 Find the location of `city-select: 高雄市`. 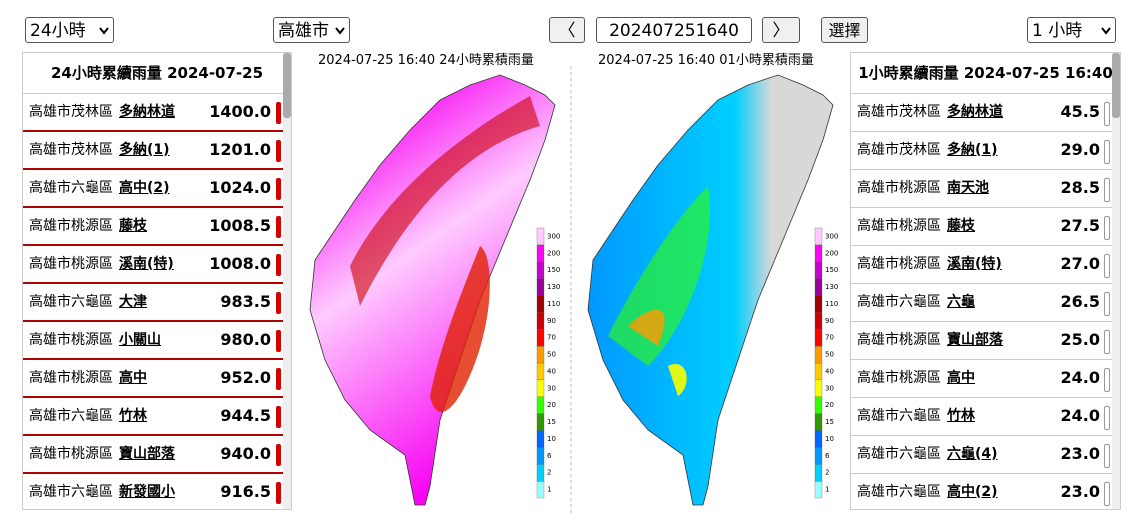

city-select: 高雄市 is located at coordinates (311, 30).